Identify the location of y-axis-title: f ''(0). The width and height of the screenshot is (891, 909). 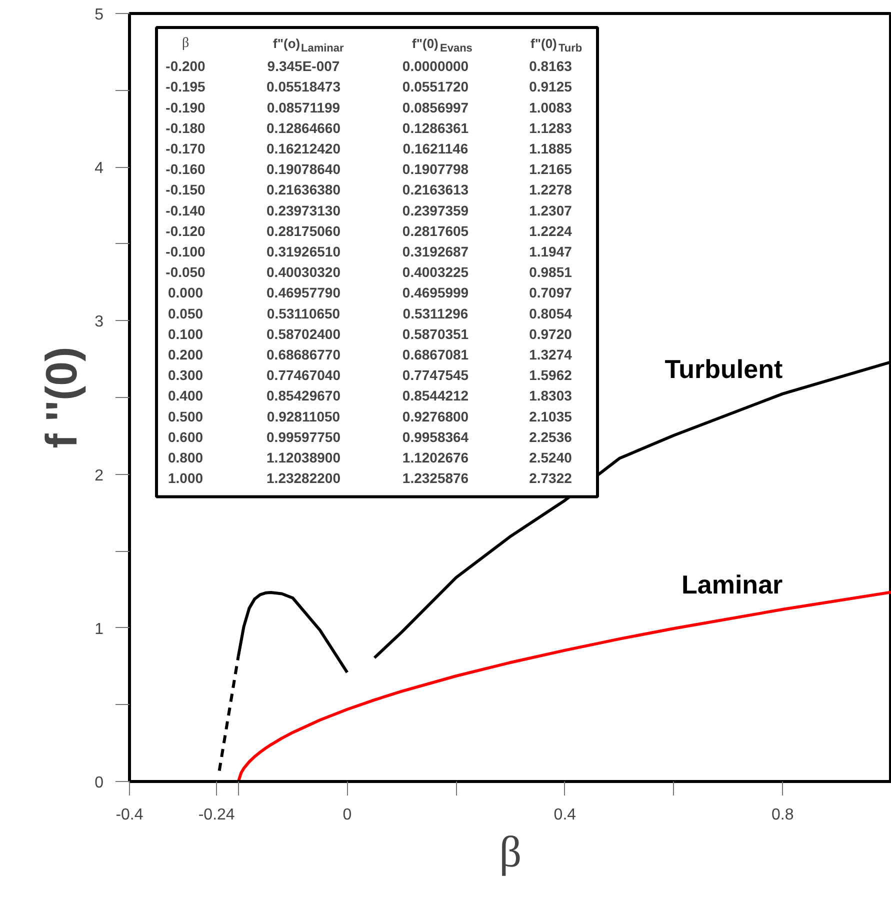
(62, 397).